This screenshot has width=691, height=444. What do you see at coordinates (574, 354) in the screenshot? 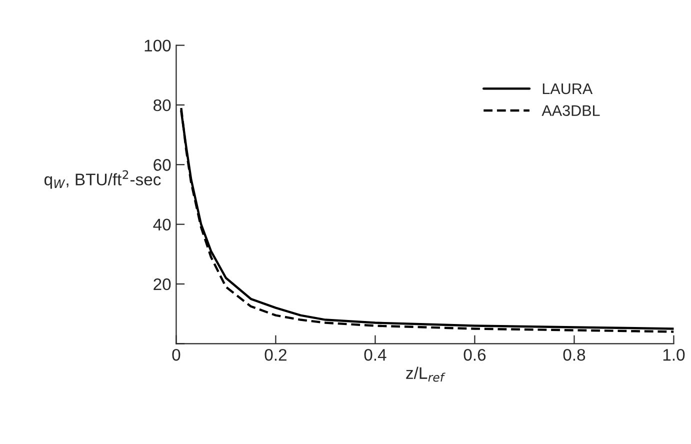
I see `x-tick-label: 0.8` at bounding box center [574, 354].